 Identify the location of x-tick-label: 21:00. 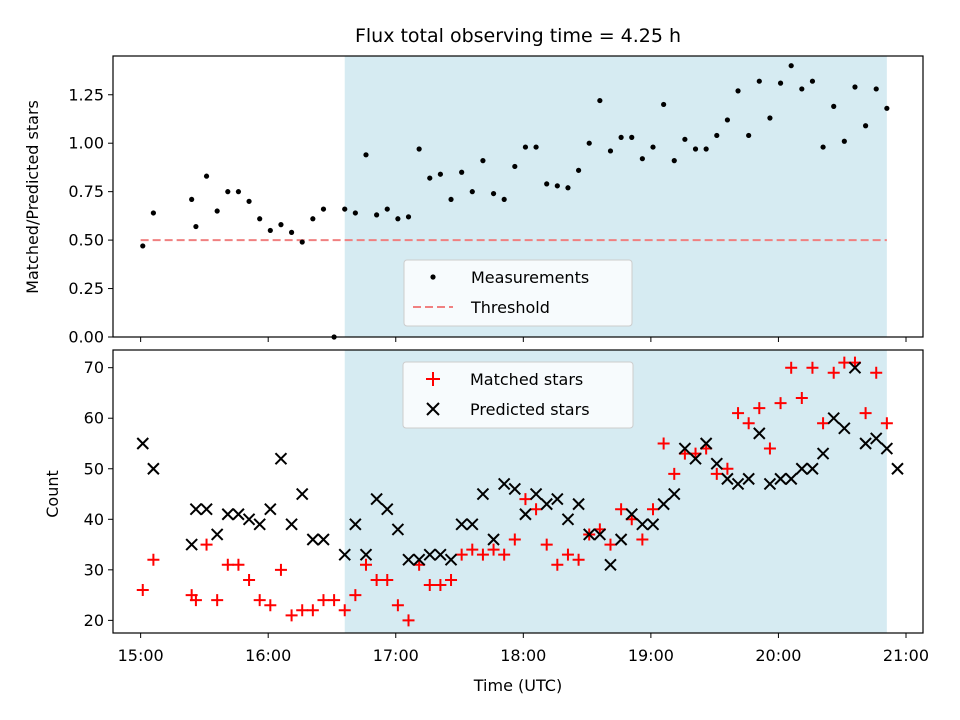
(906, 655).